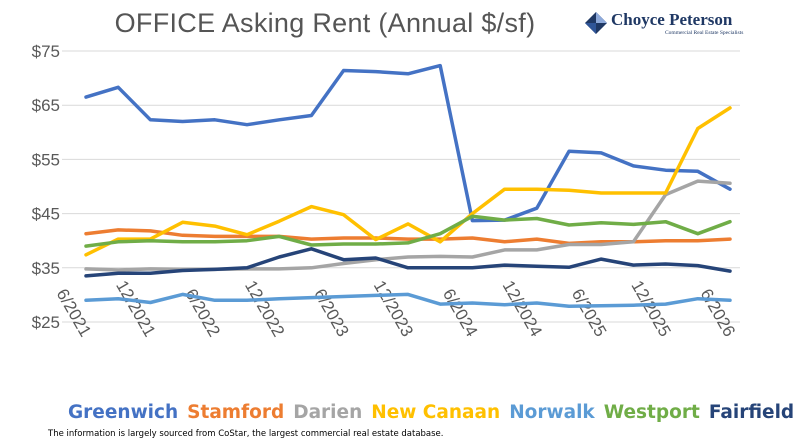  What do you see at coordinates (331, 312) in the screenshot?
I see `x-tick-label: 6/2023` at bounding box center [331, 312].